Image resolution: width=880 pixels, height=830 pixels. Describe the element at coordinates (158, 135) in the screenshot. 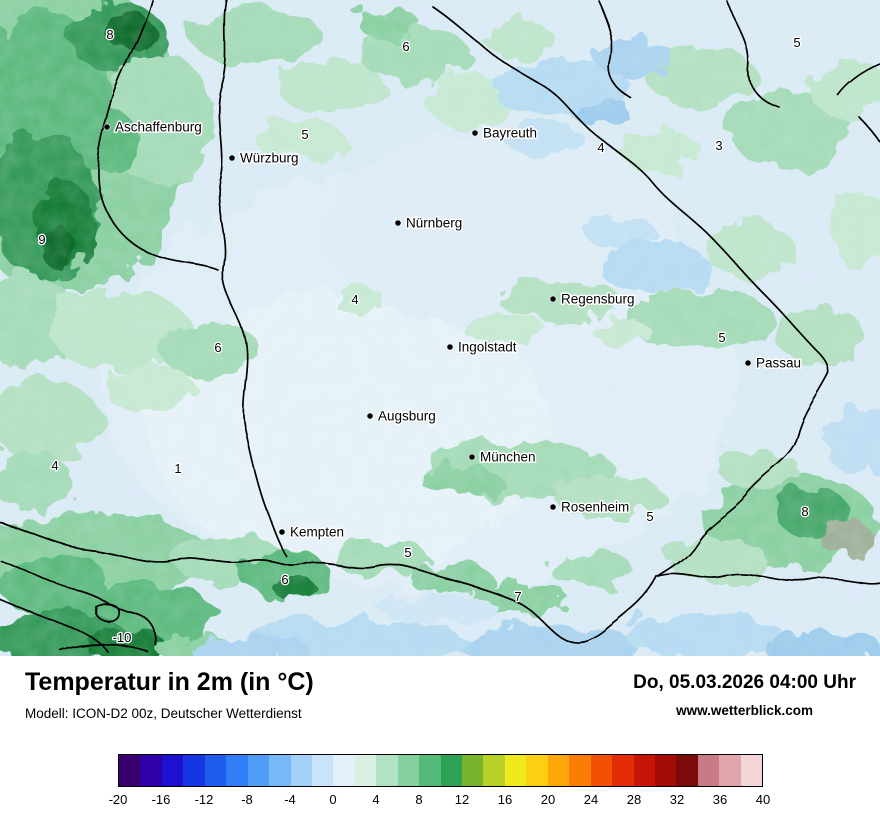

I see `border-hesse` at that location.